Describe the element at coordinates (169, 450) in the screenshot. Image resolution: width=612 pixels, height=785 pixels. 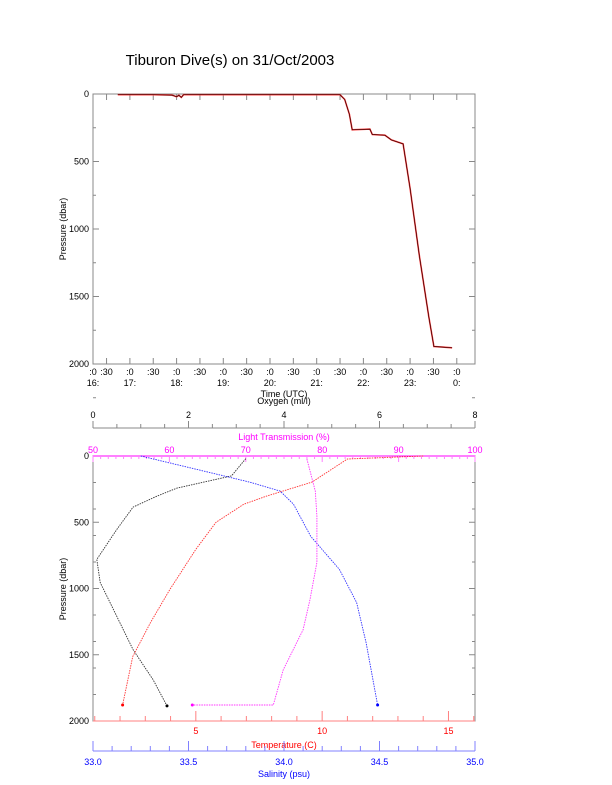
I see `transmission-tick-label: 60` at that location.